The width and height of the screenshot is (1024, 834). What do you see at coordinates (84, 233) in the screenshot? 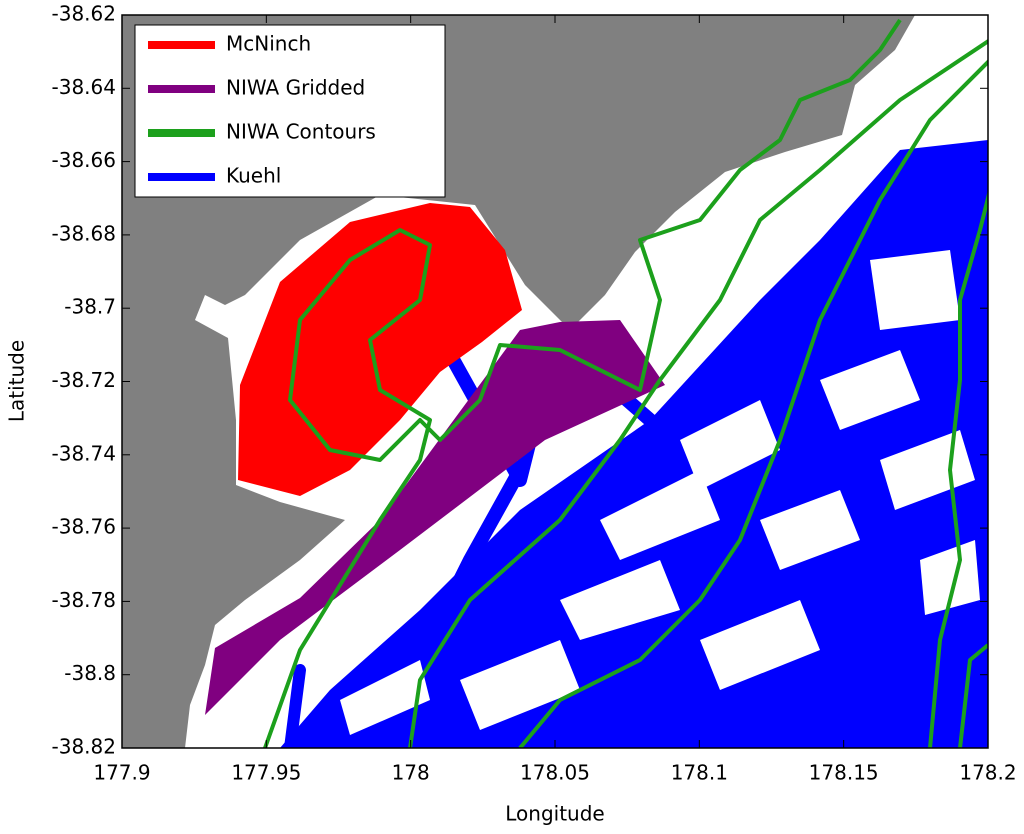
I see `y-tick-label: -38.68` at bounding box center [84, 233].